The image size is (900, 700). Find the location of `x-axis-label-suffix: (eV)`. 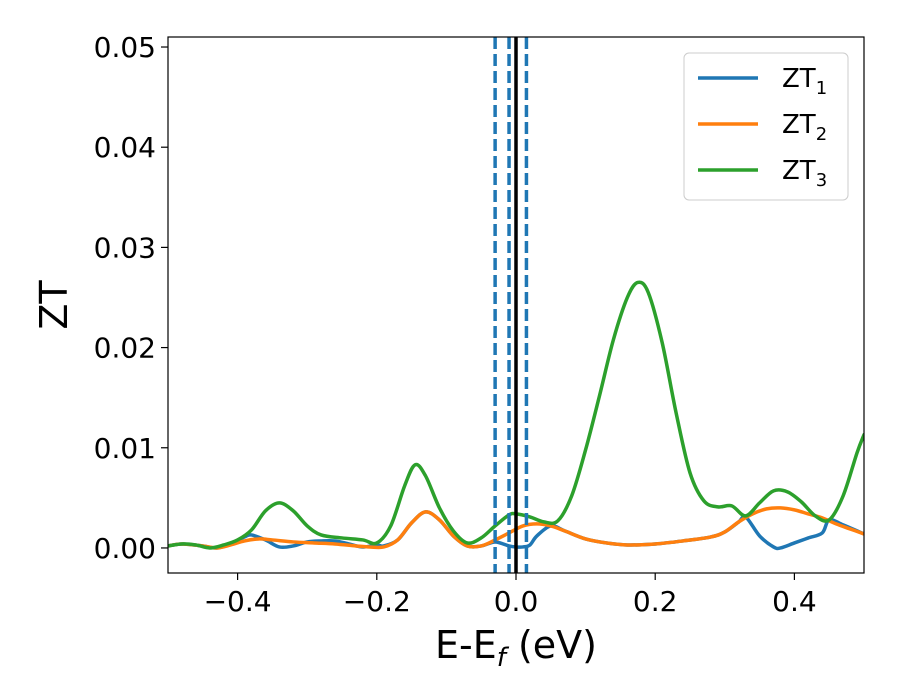

x-axis-label-suffix: (eV) is located at coordinates (551, 645).